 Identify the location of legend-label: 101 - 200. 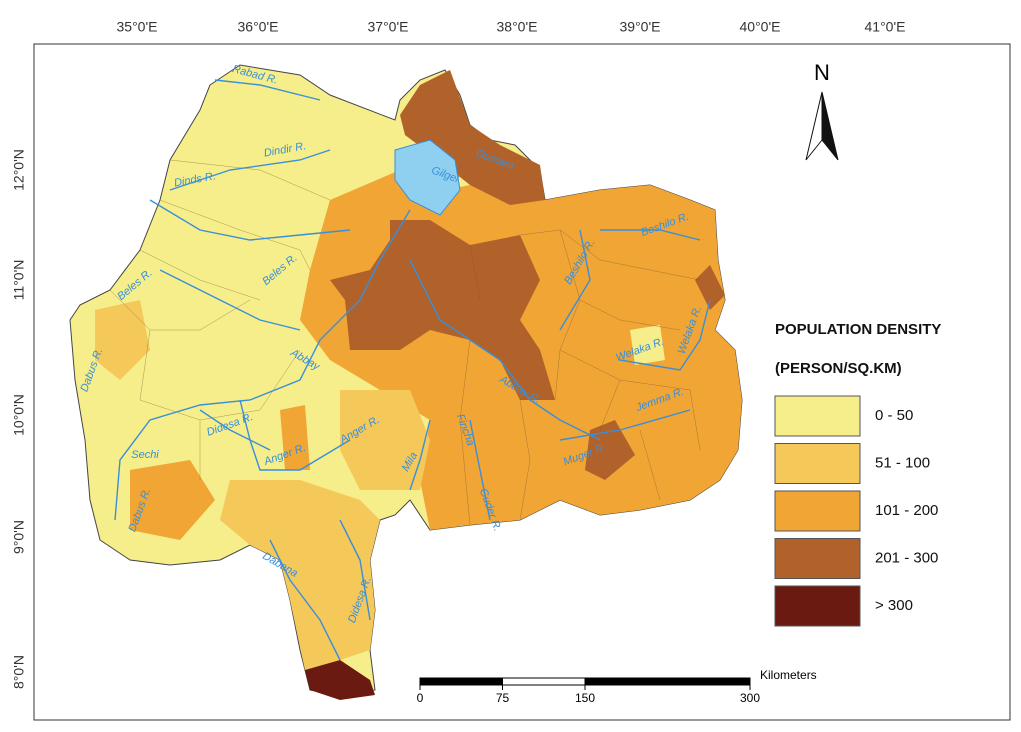
(906, 510).